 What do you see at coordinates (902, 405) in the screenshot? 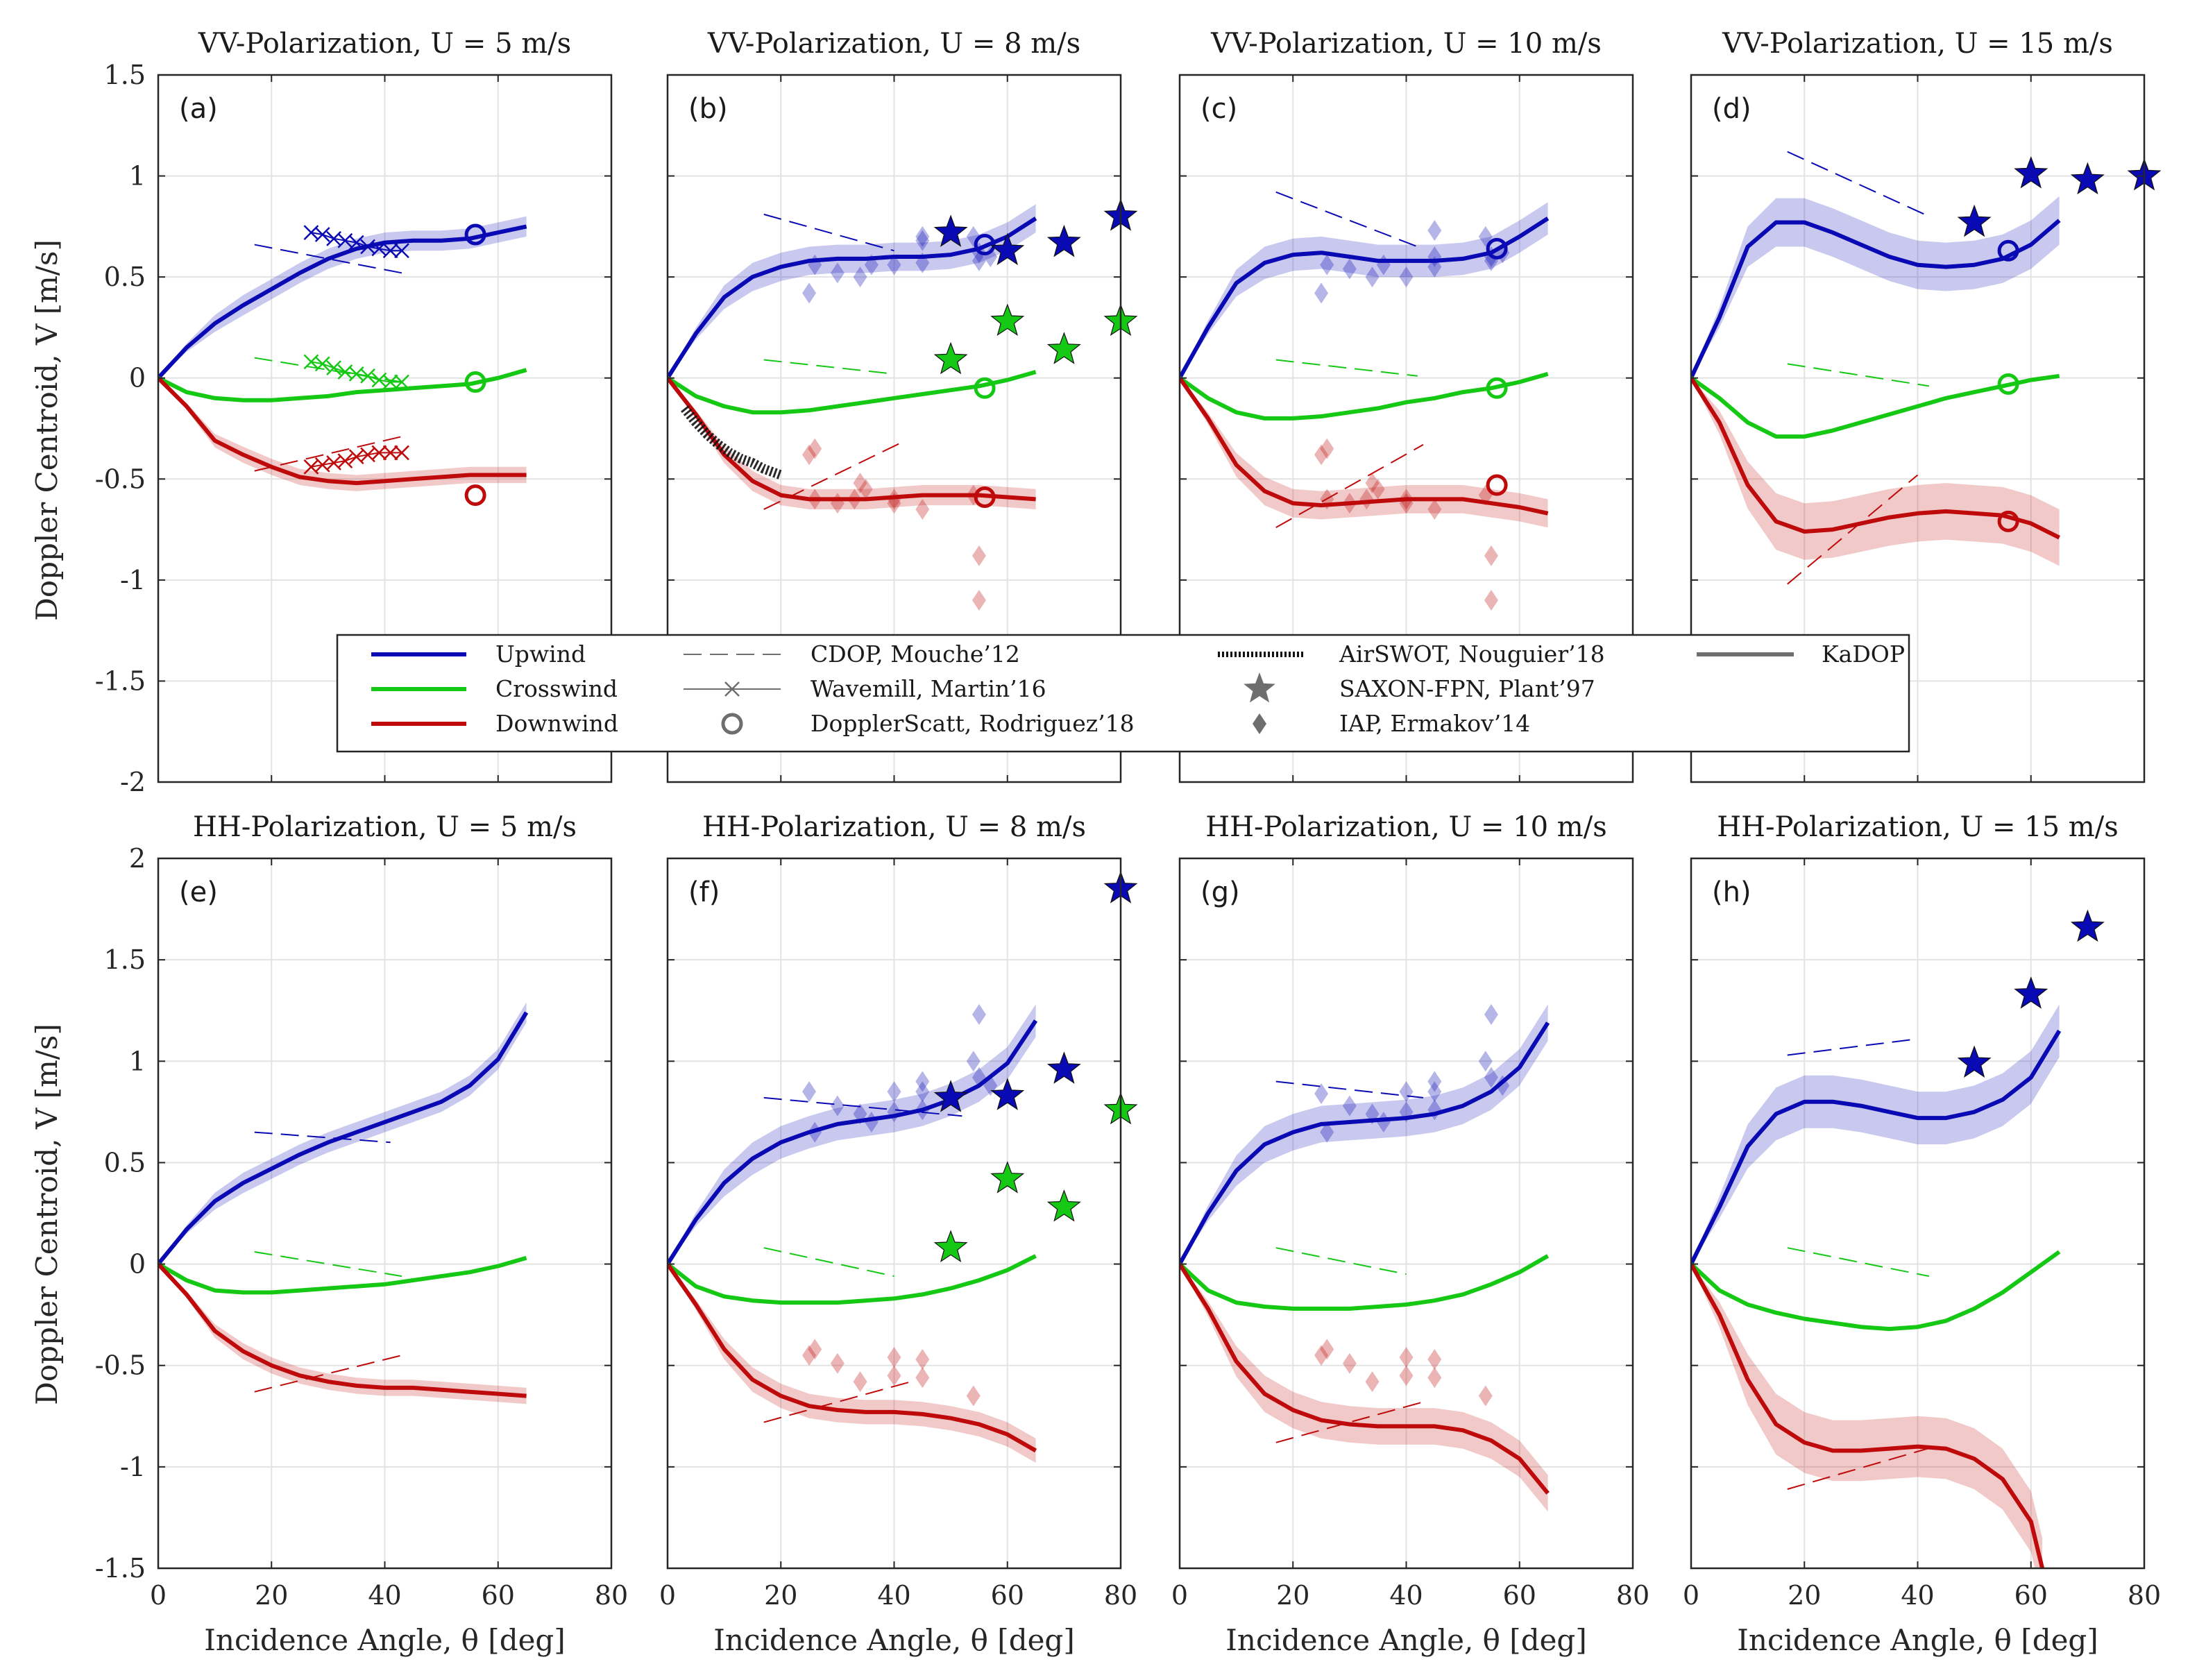
I see `panel-b: VV-Polarization, U = 8 m/s (b)` at bounding box center [902, 405].